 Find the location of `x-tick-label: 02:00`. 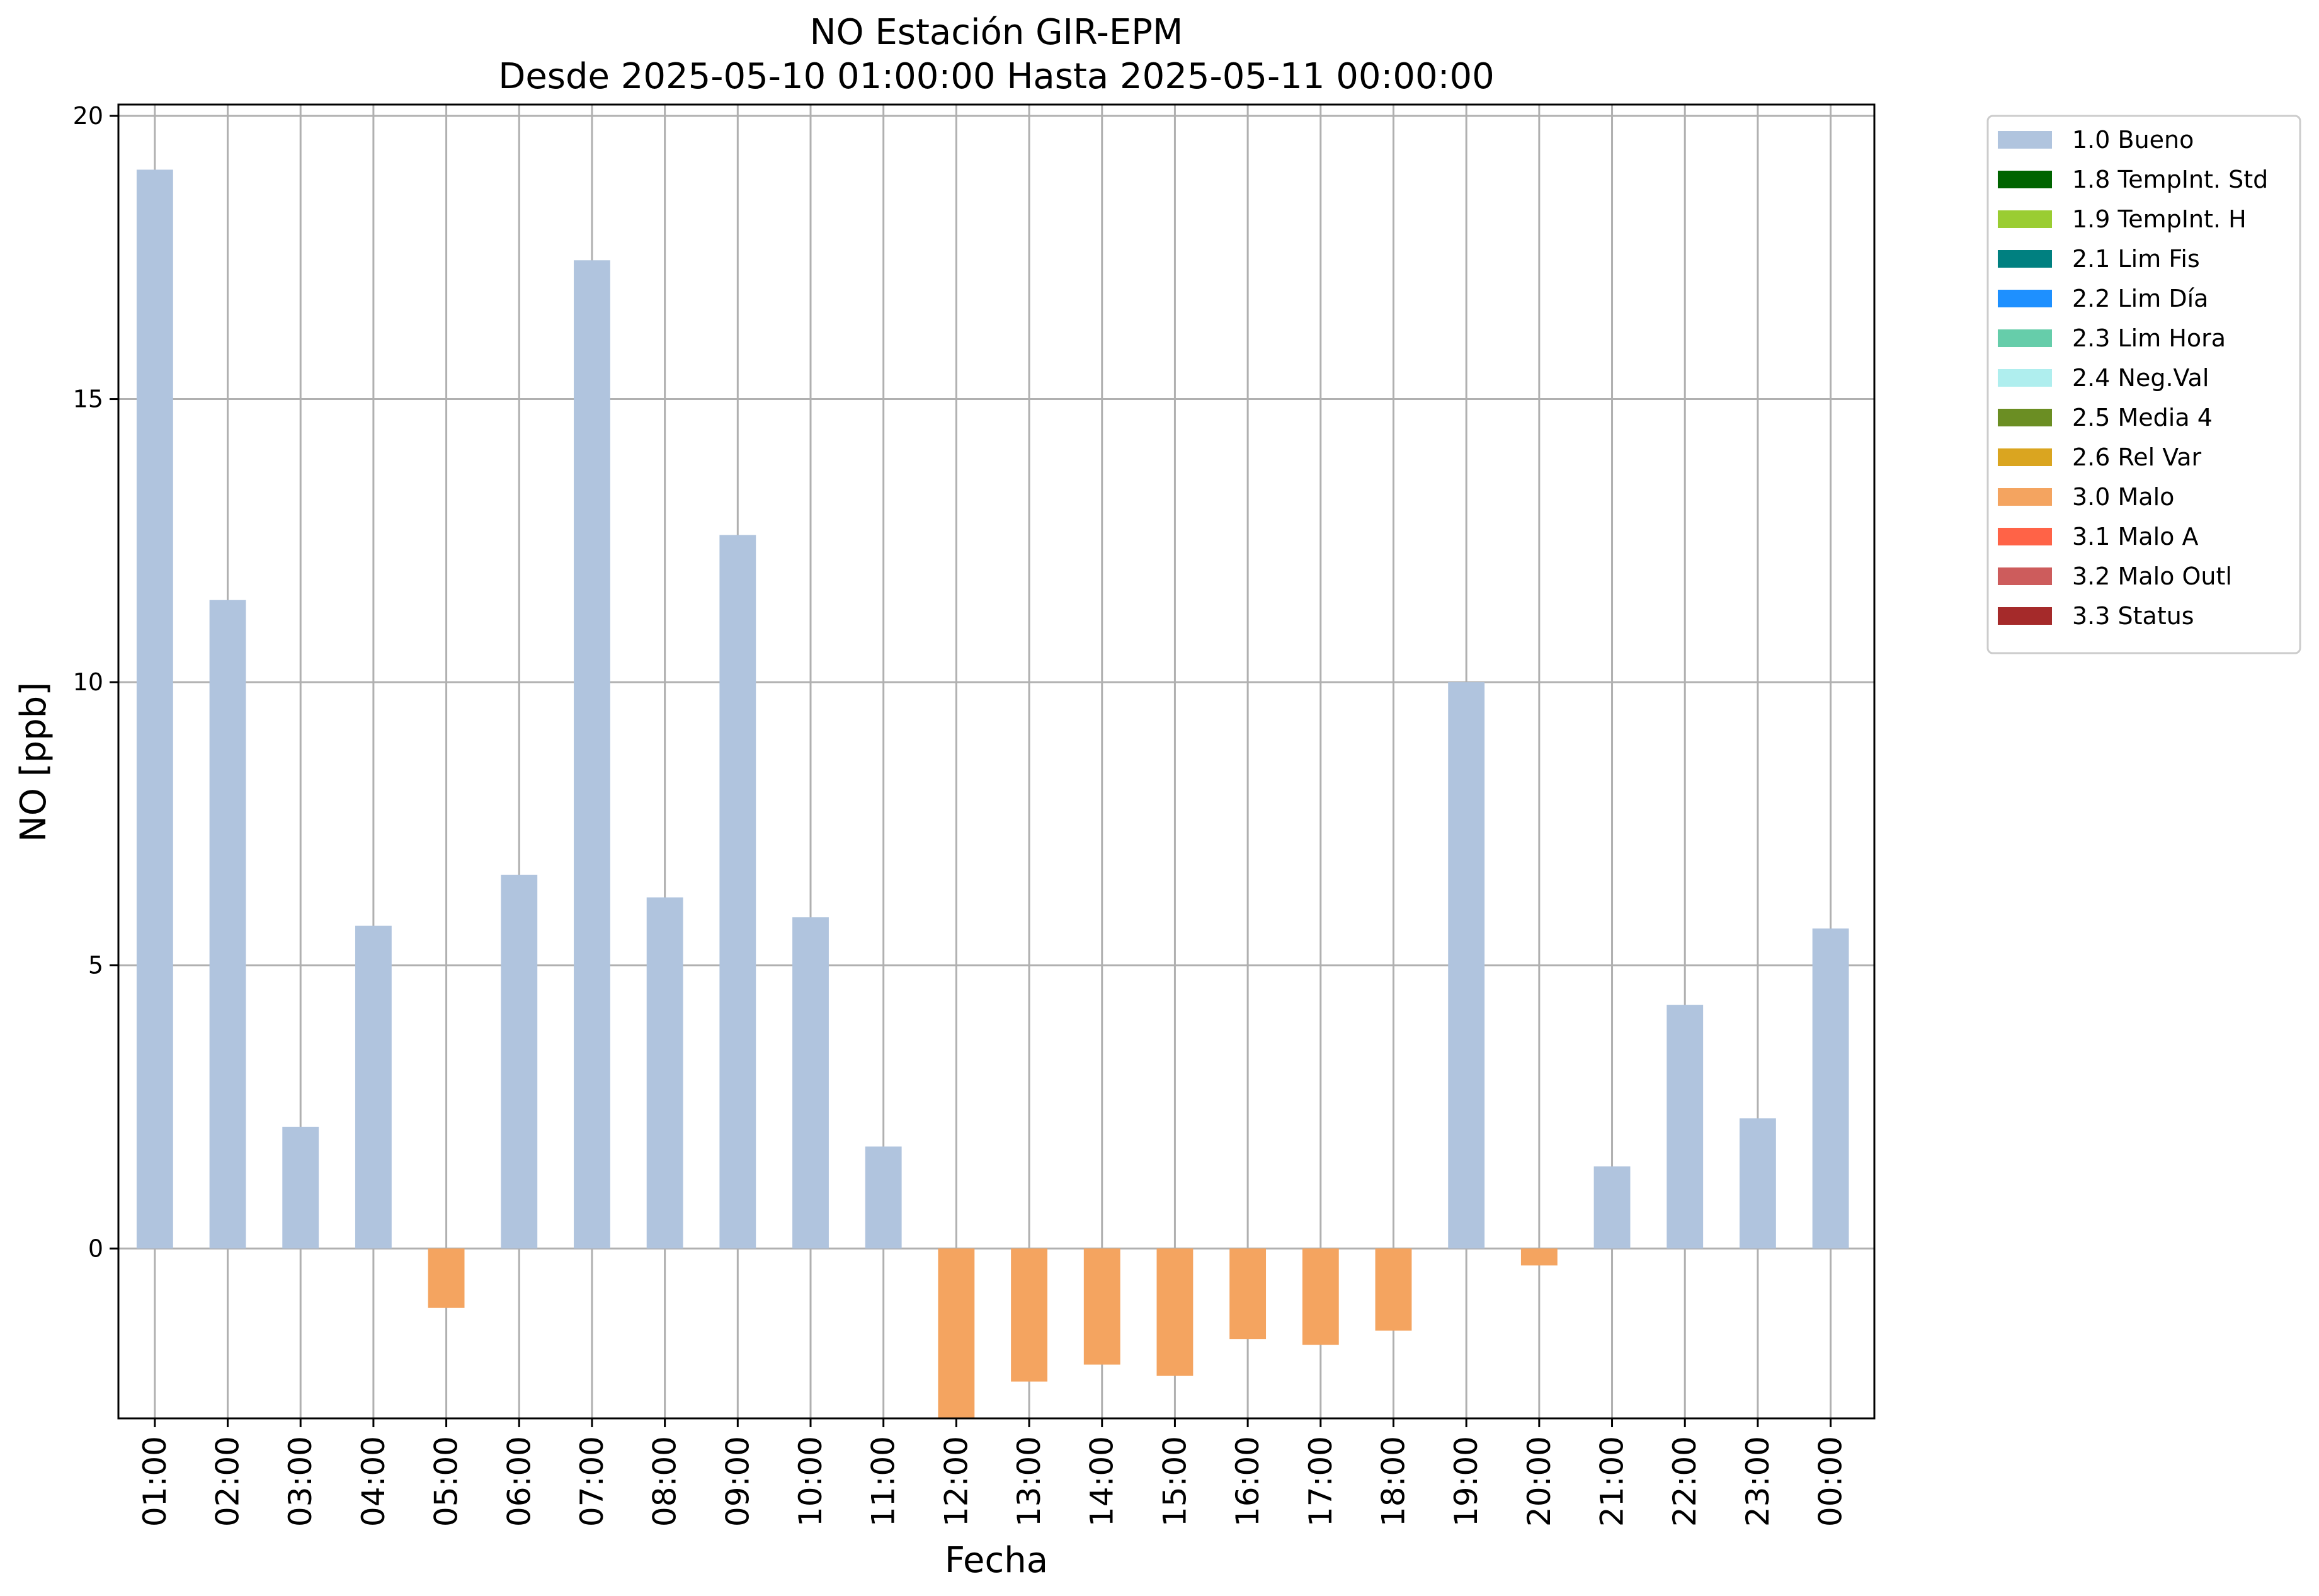

x-tick-label: 02:00 is located at coordinates (228, 1481).